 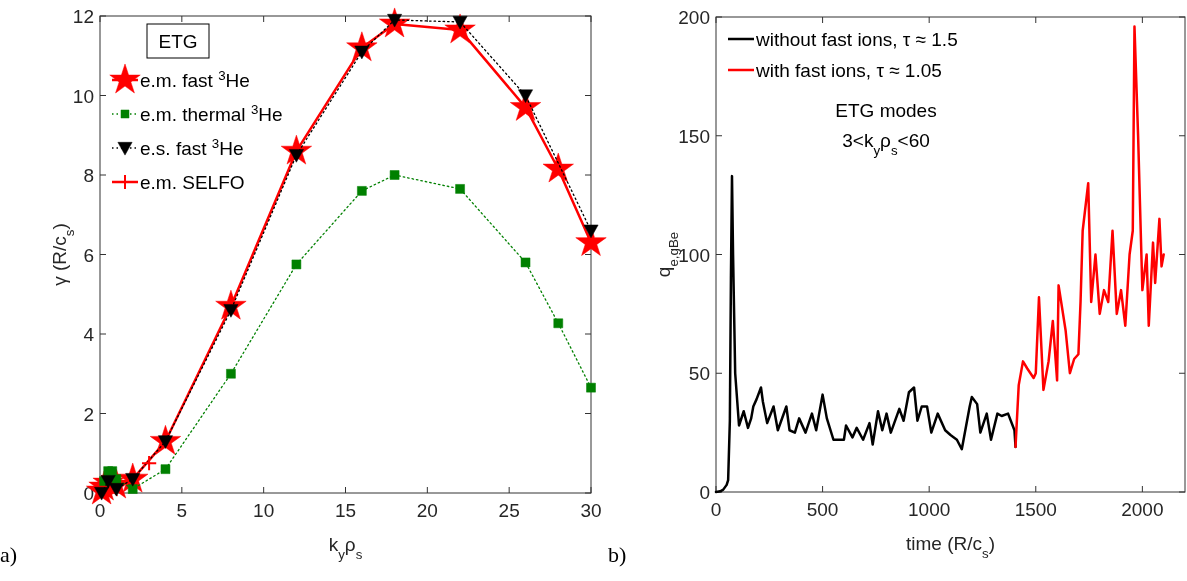 I want to click on legend-title: ETG, so click(x=178, y=41).